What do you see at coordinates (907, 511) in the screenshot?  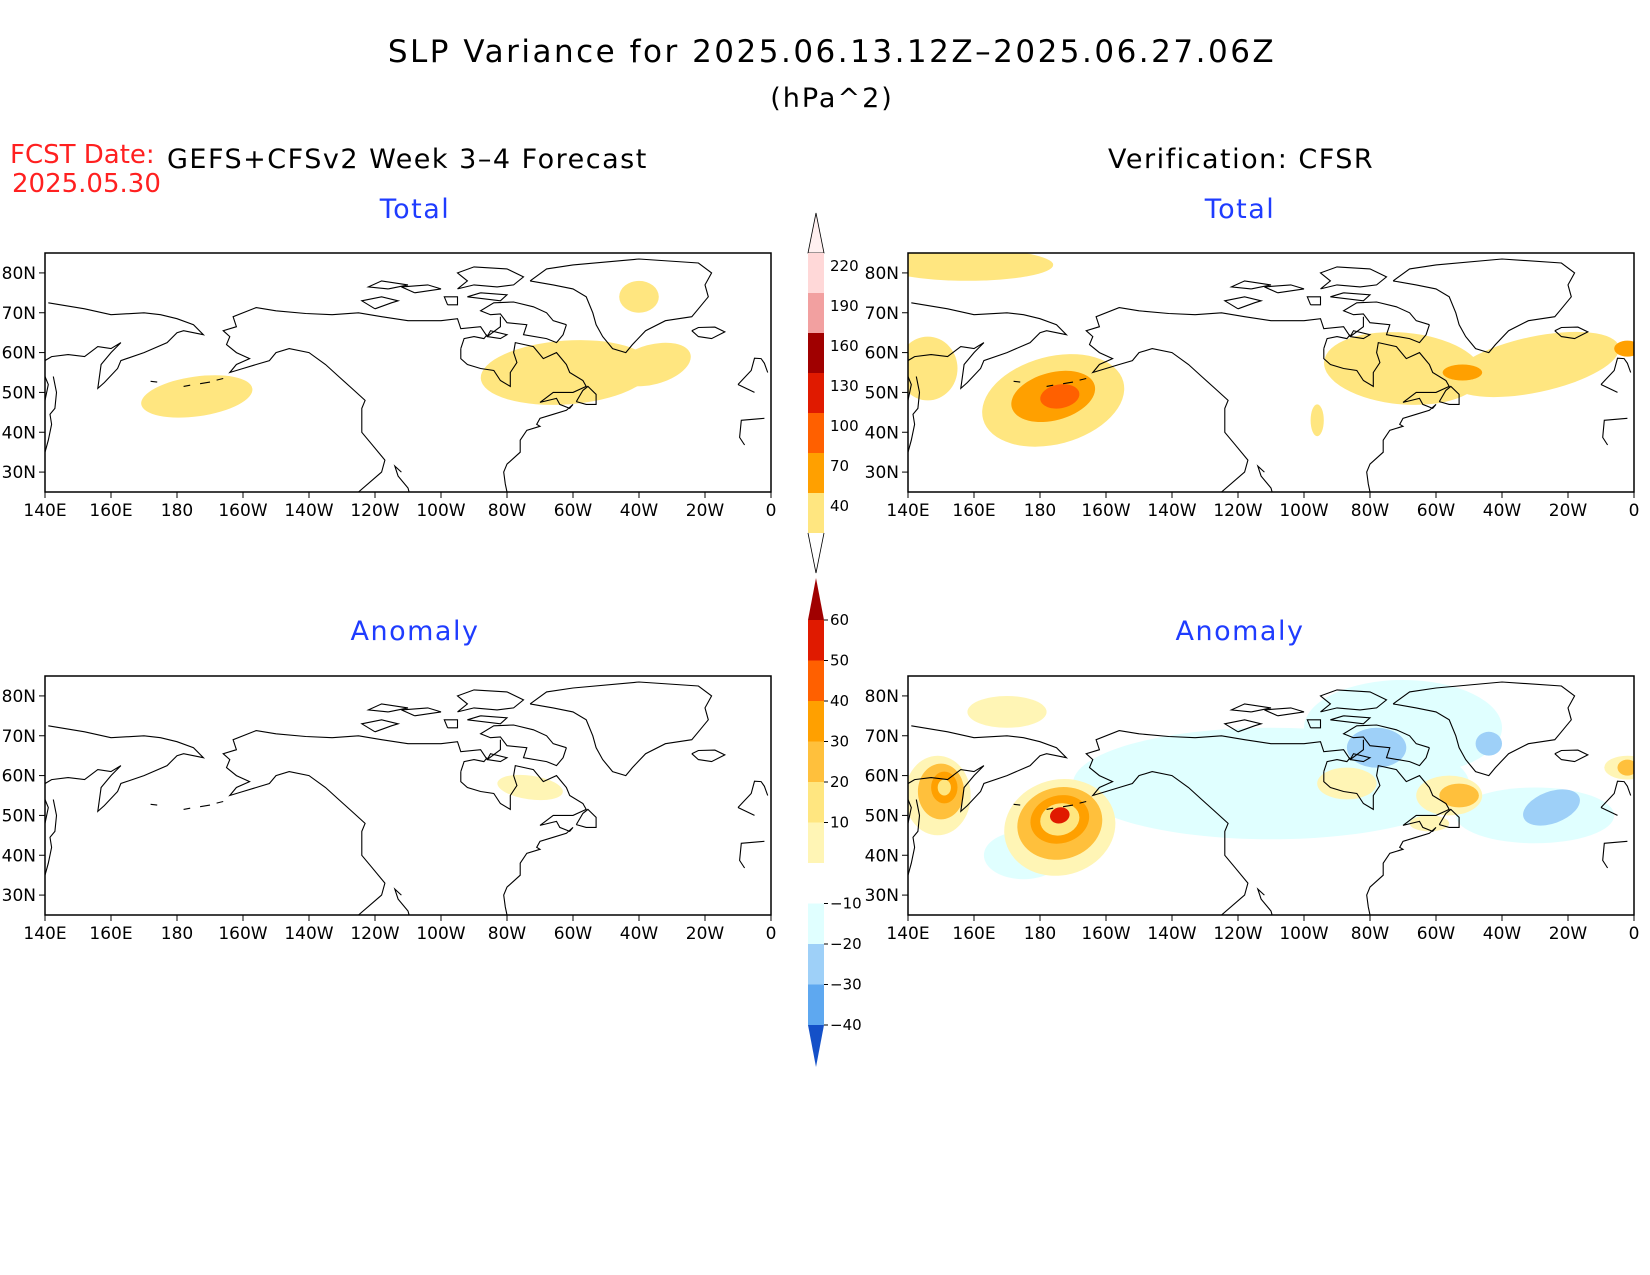 I see `lon-tick-label: 140E` at bounding box center [907, 511].